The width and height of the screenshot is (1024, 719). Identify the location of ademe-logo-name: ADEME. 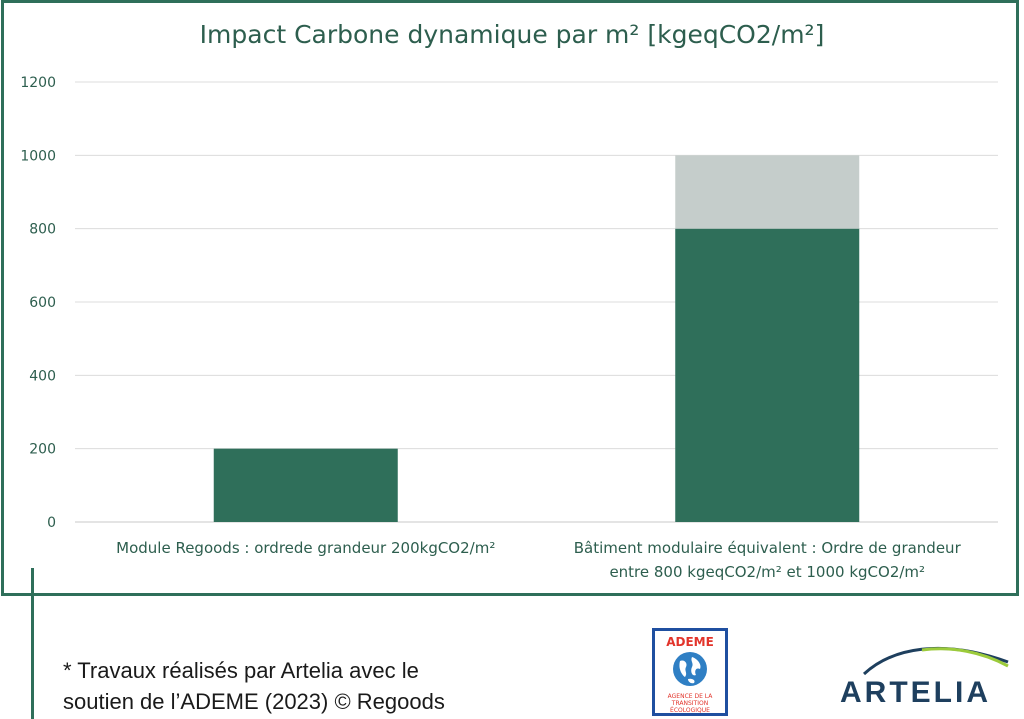
(690, 642).